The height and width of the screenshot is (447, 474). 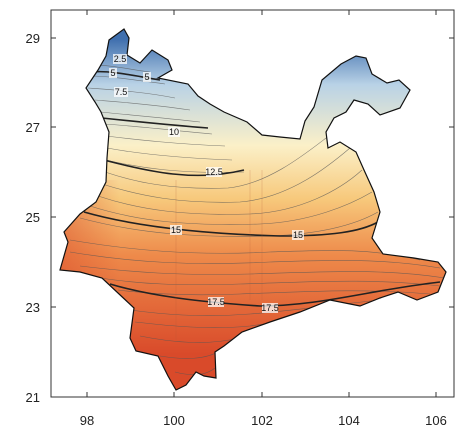 I want to click on contour-label-17.5-east: 17.5, so click(x=270, y=308).